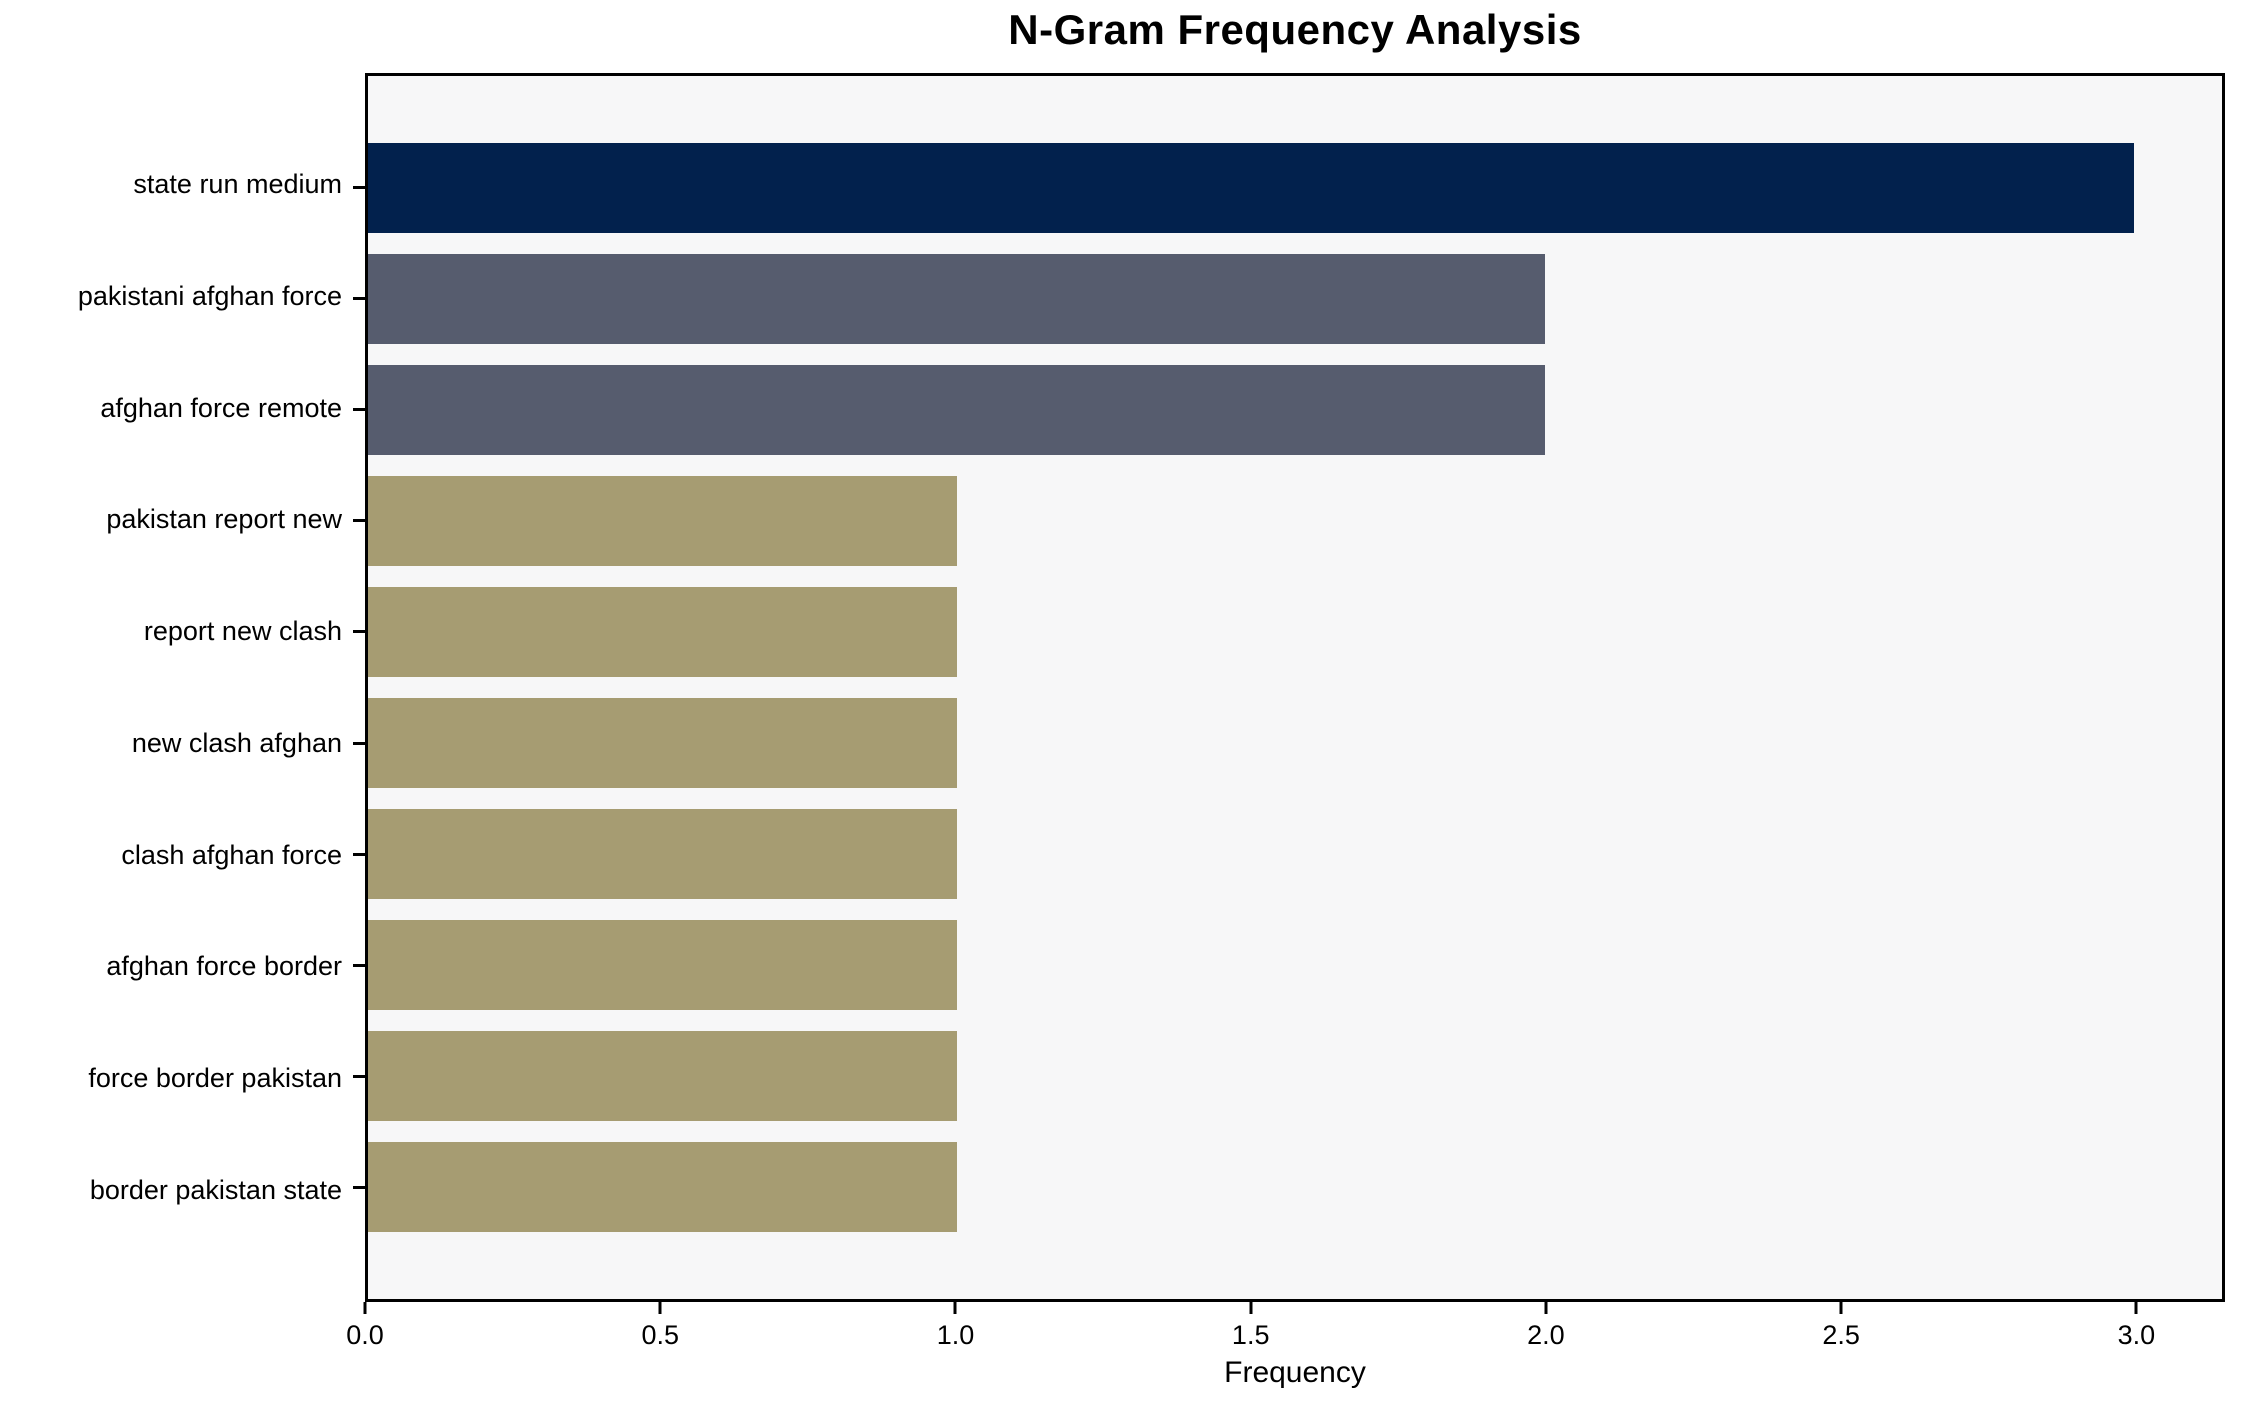  What do you see at coordinates (1295, 1372) in the screenshot?
I see `x-axis-label: Frequency` at bounding box center [1295, 1372].